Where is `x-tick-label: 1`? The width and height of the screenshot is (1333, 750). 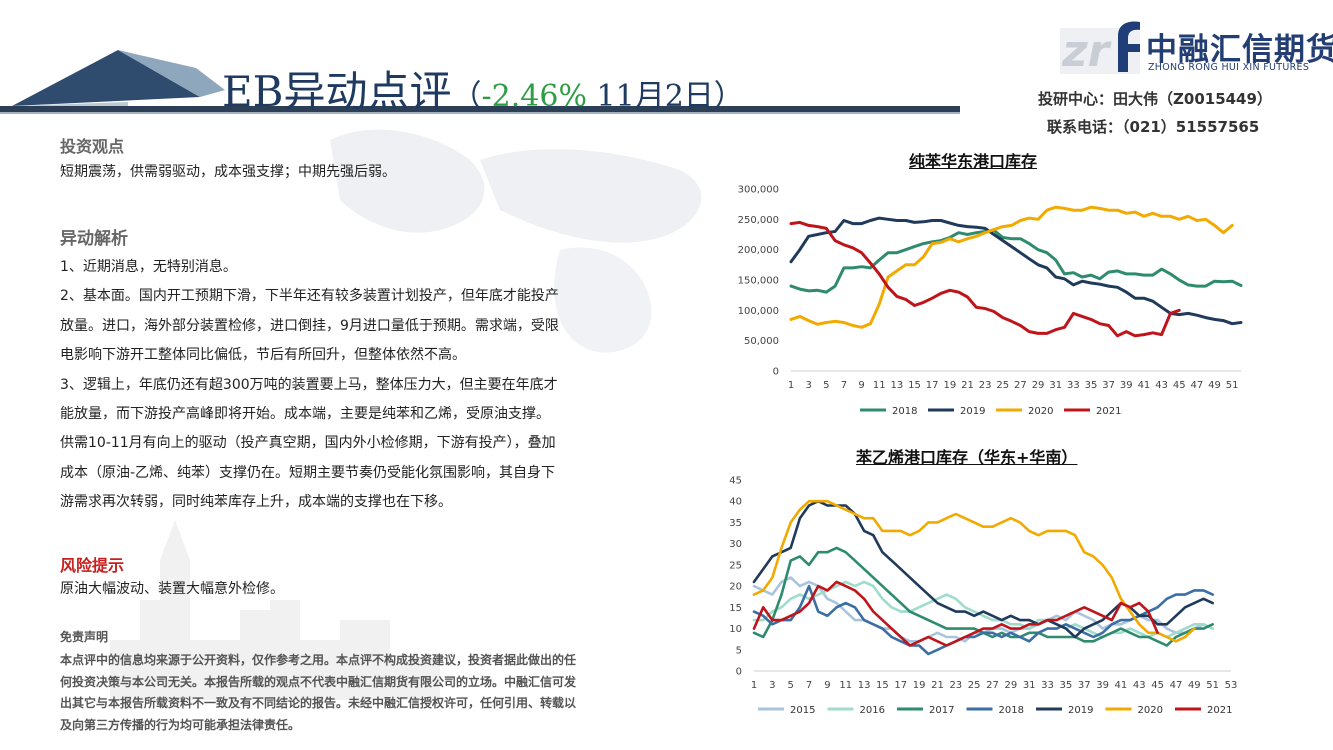 x-tick-label: 1 is located at coordinates (791, 385).